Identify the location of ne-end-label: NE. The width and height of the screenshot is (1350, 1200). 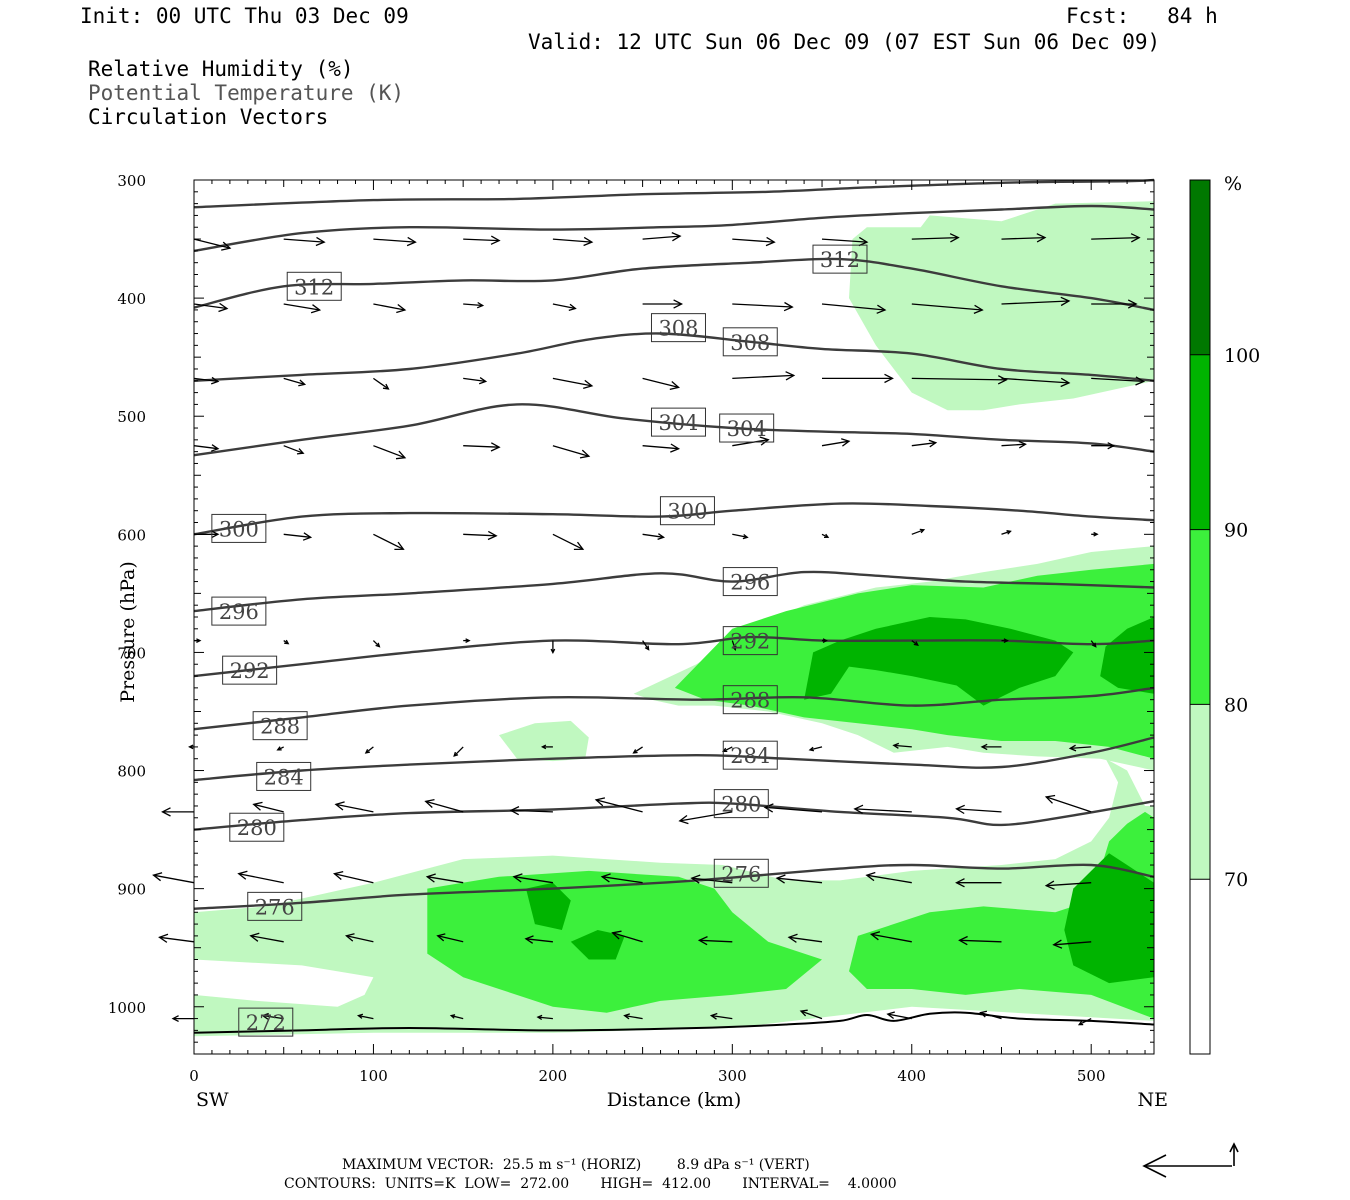
(1153, 1100).